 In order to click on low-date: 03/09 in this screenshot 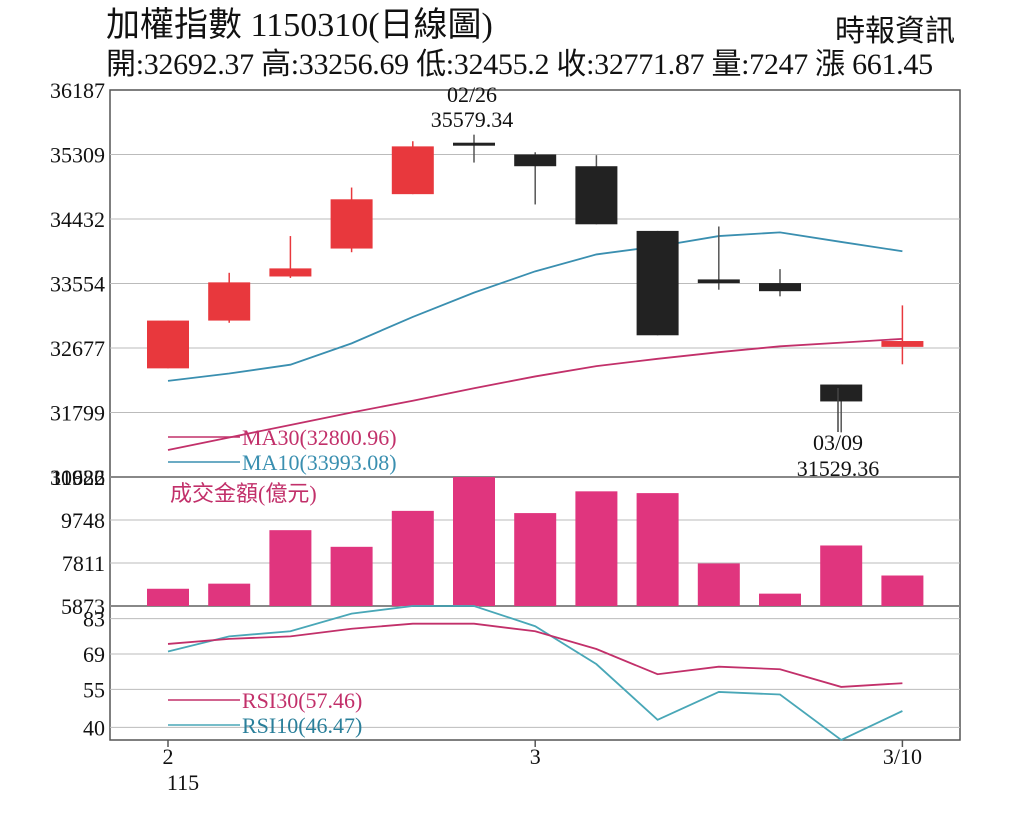, I will do `click(838, 442)`.